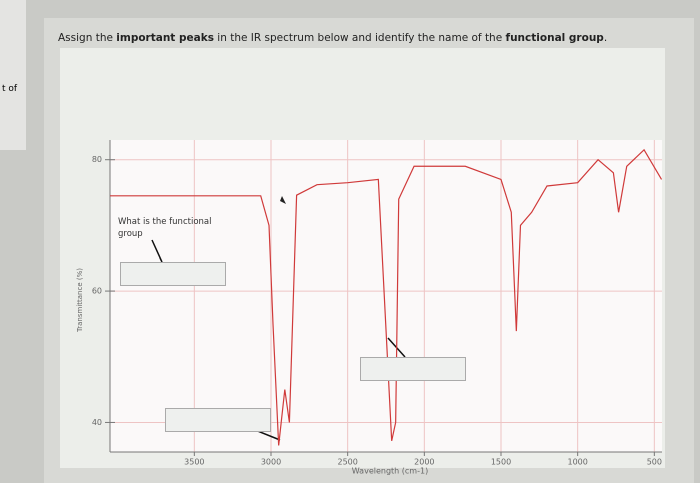 The height and width of the screenshot is (483, 700). I want to click on prompt: What is the functional group, so click(165, 228).